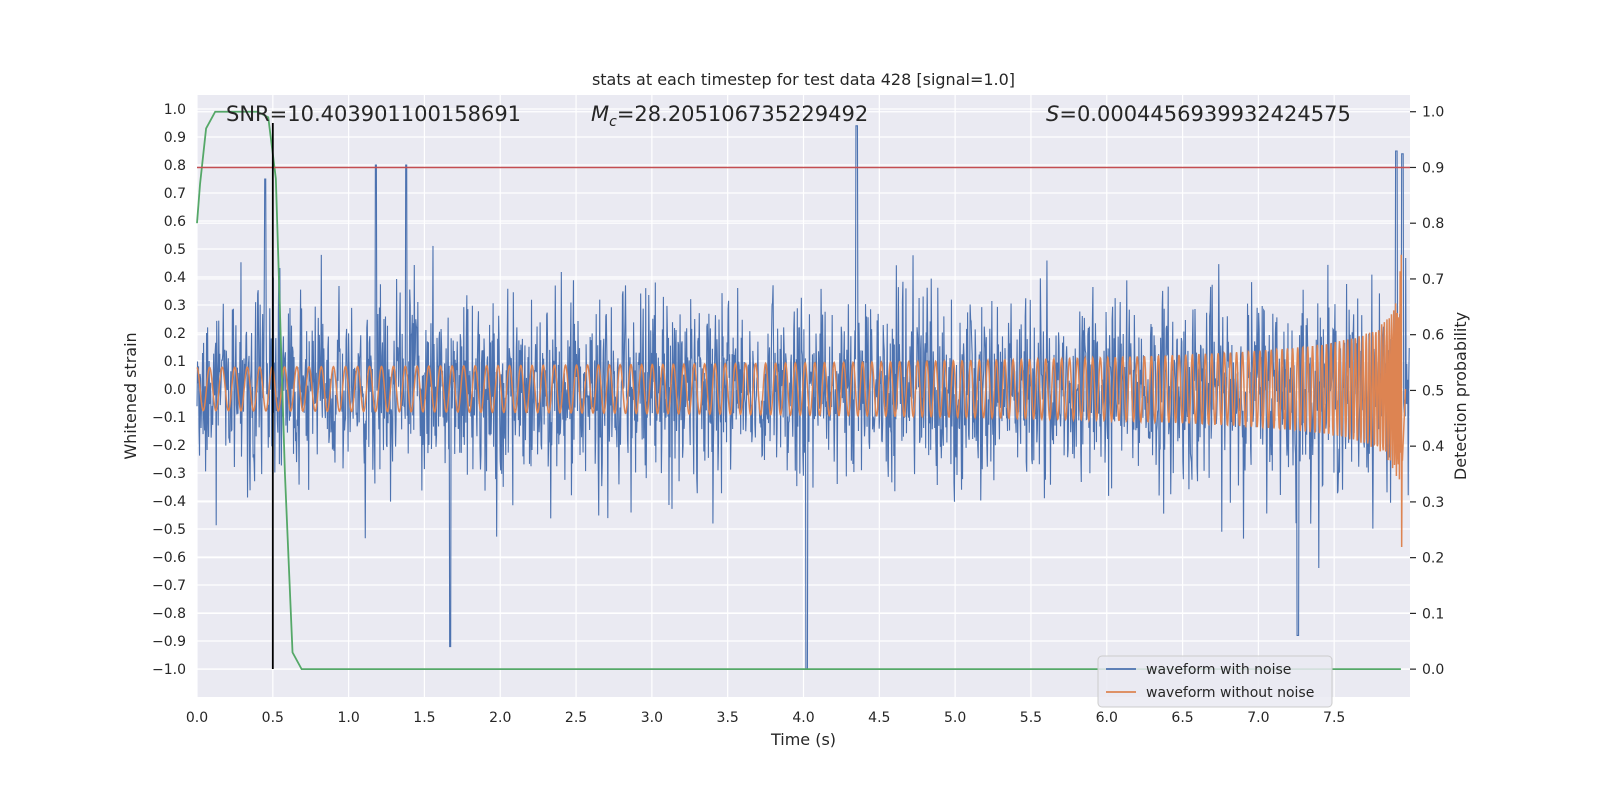 The height and width of the screenshot is (804, 1600). Describe the element at coordinates (175, 250) in the screenshot. I see `y-tick-label: 0.5` at that location.